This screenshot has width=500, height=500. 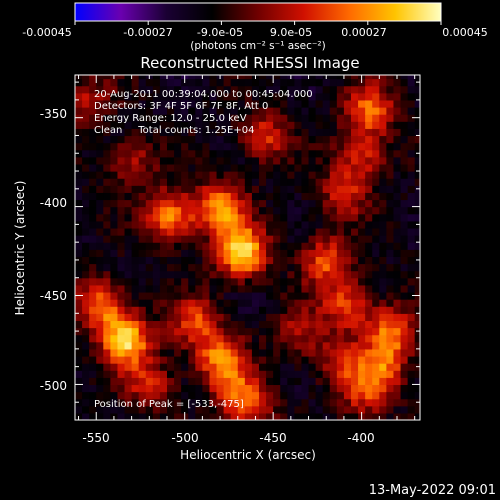 What do you see at coordinates (228, 438) in the screenshot?
I see `x-tick-labels: -550 -500 -450 -400` at bounding box center [228, 438].